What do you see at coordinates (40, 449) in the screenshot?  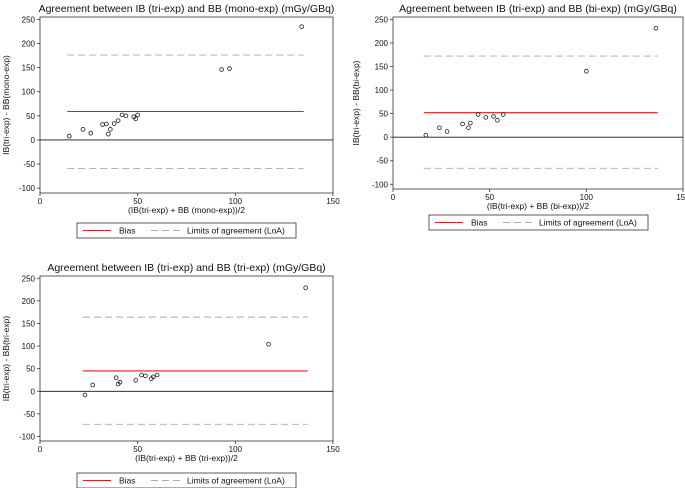 I see `chart2-x-tick-label: 0` at bounding box center [40, 449].